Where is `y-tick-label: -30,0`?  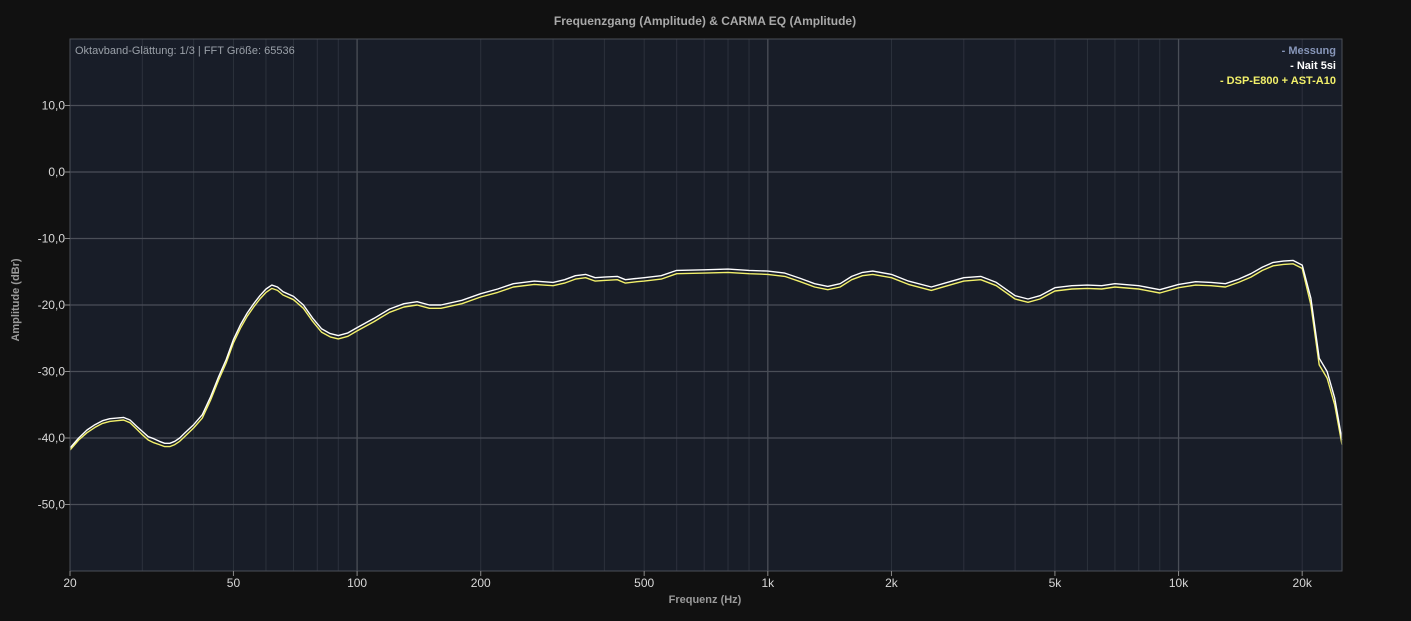 y-tick-label: -30,0 is located at coordinates (52, 372).